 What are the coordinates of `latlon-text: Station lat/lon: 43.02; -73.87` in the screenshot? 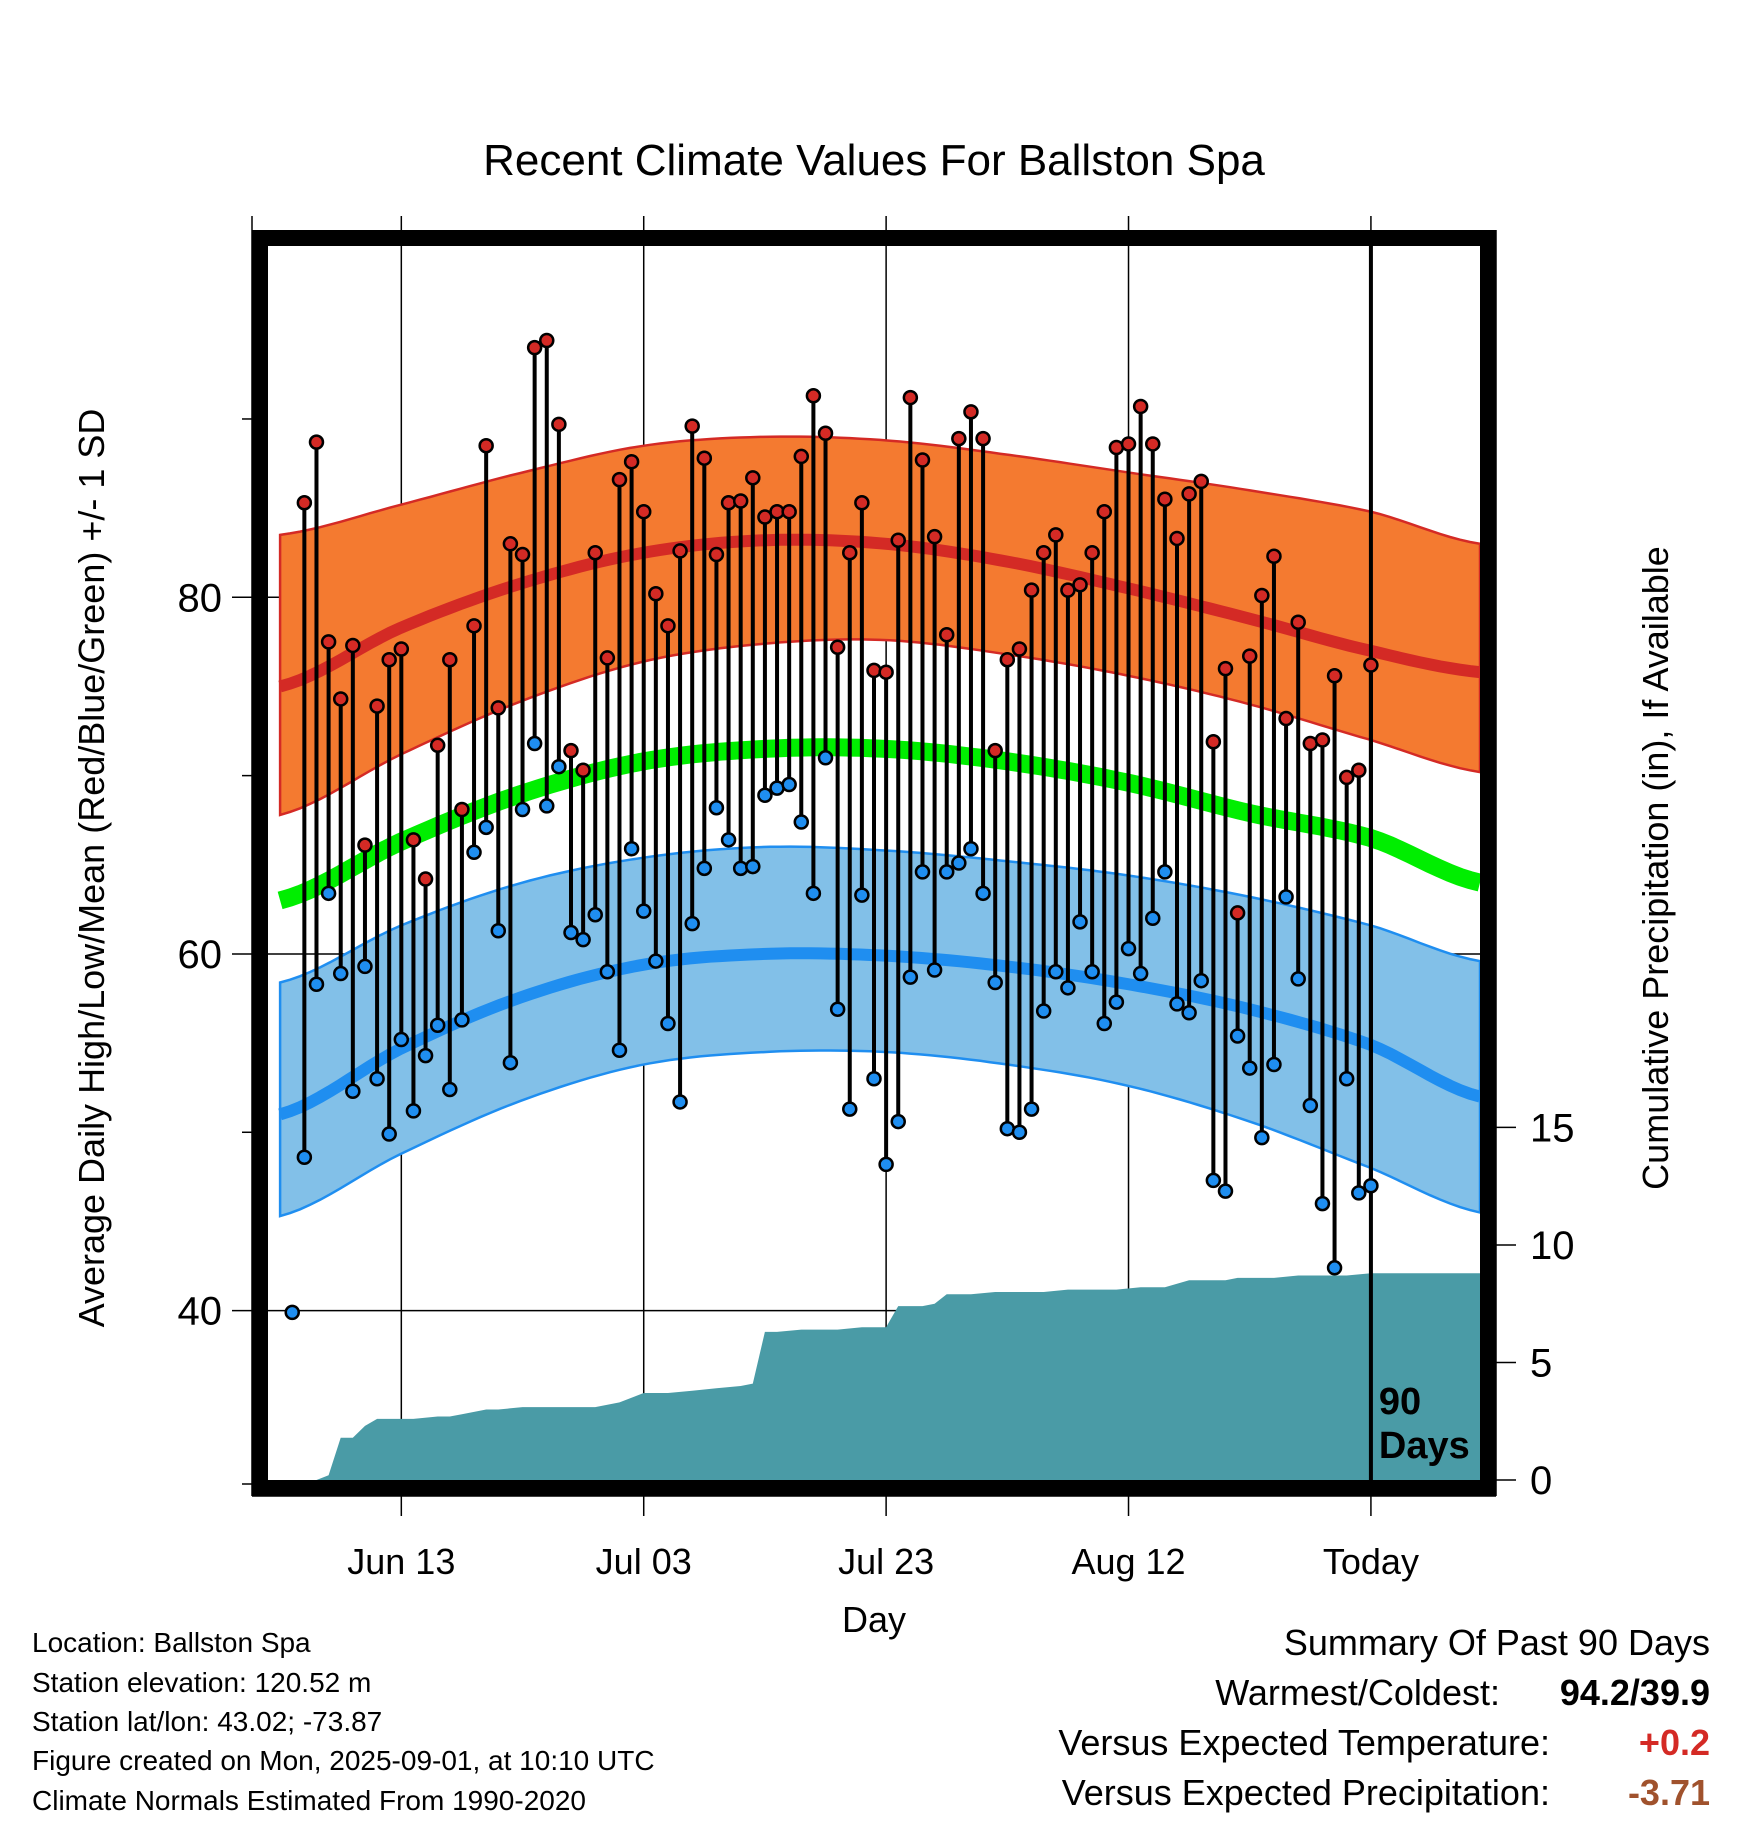 It's located at (207, 1721).